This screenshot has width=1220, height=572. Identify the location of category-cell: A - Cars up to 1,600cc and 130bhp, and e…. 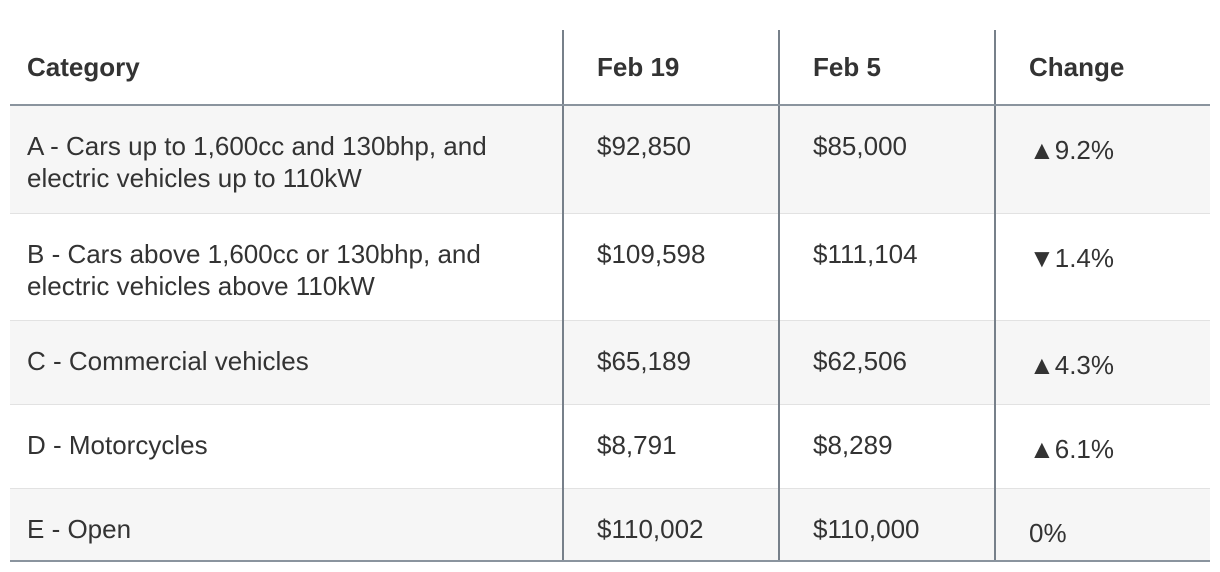
(286, 159).